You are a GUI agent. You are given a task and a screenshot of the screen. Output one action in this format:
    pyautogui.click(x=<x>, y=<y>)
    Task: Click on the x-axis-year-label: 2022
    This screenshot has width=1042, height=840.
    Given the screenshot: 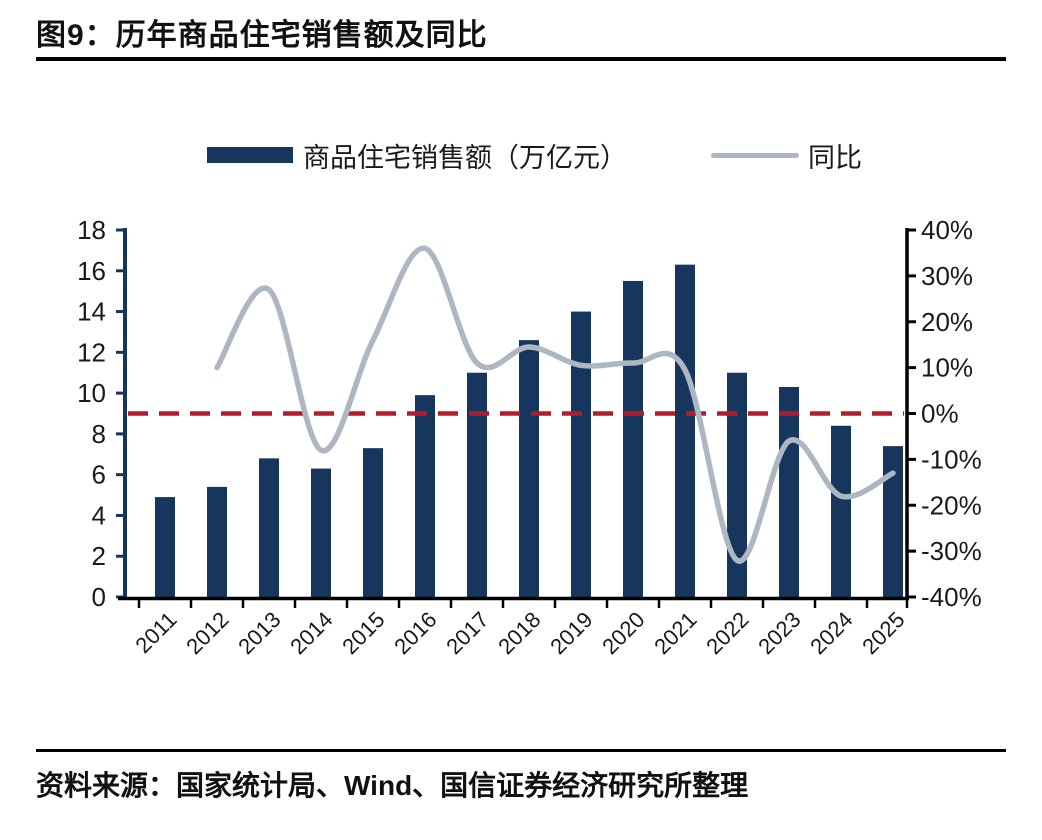 What is the action you would take?
    pyautogui.click(x=727, y=633)
    